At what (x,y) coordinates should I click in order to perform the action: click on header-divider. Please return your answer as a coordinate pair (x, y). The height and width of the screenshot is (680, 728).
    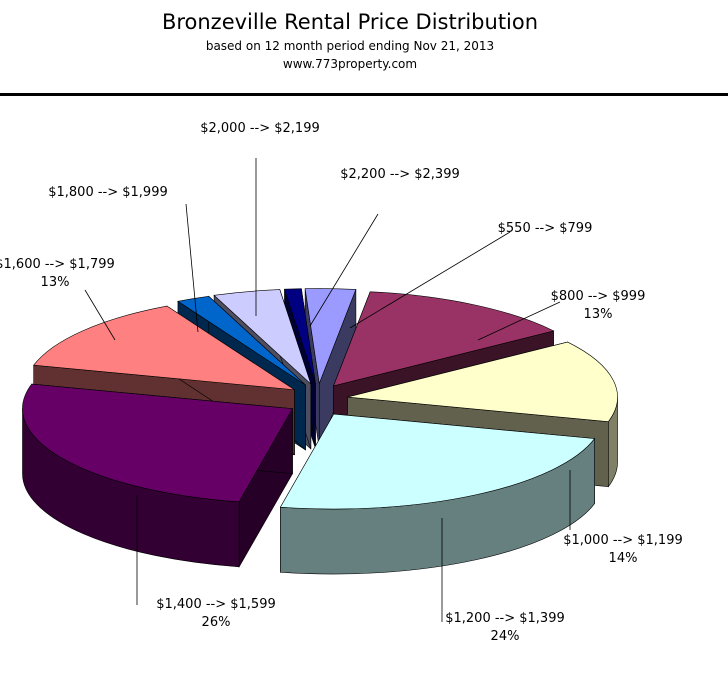
    Looking at the image, I should click on (364, 94).